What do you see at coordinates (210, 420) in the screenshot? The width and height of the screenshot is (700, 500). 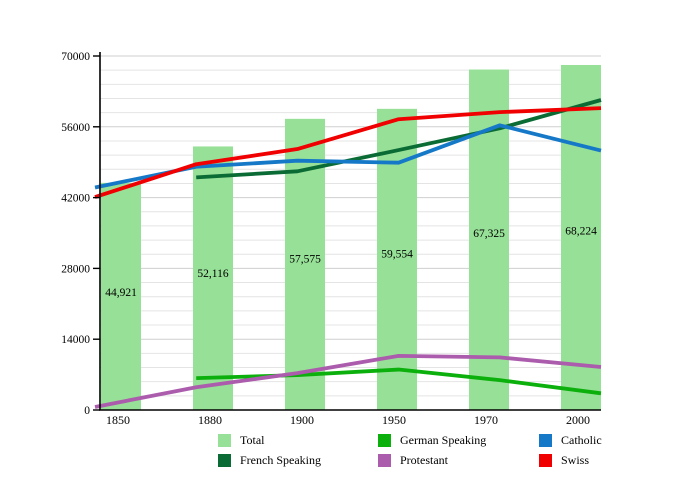 I see `x-tick-label-1880: 1880` at bounding box center [210, 420].